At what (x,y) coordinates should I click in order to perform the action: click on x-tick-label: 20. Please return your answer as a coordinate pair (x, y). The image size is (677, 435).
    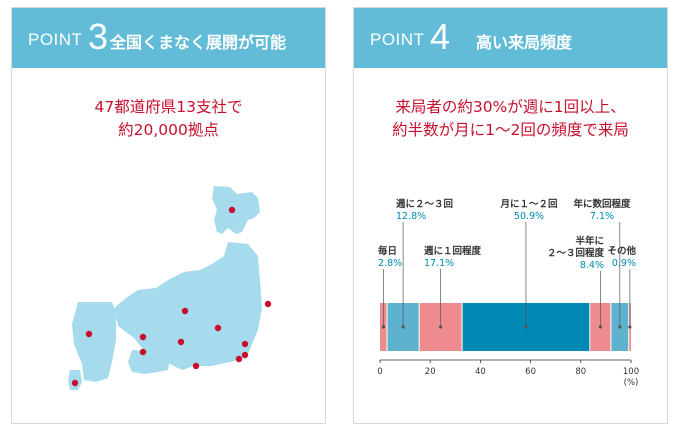
    Looking at the image, I should click on (430, 372).